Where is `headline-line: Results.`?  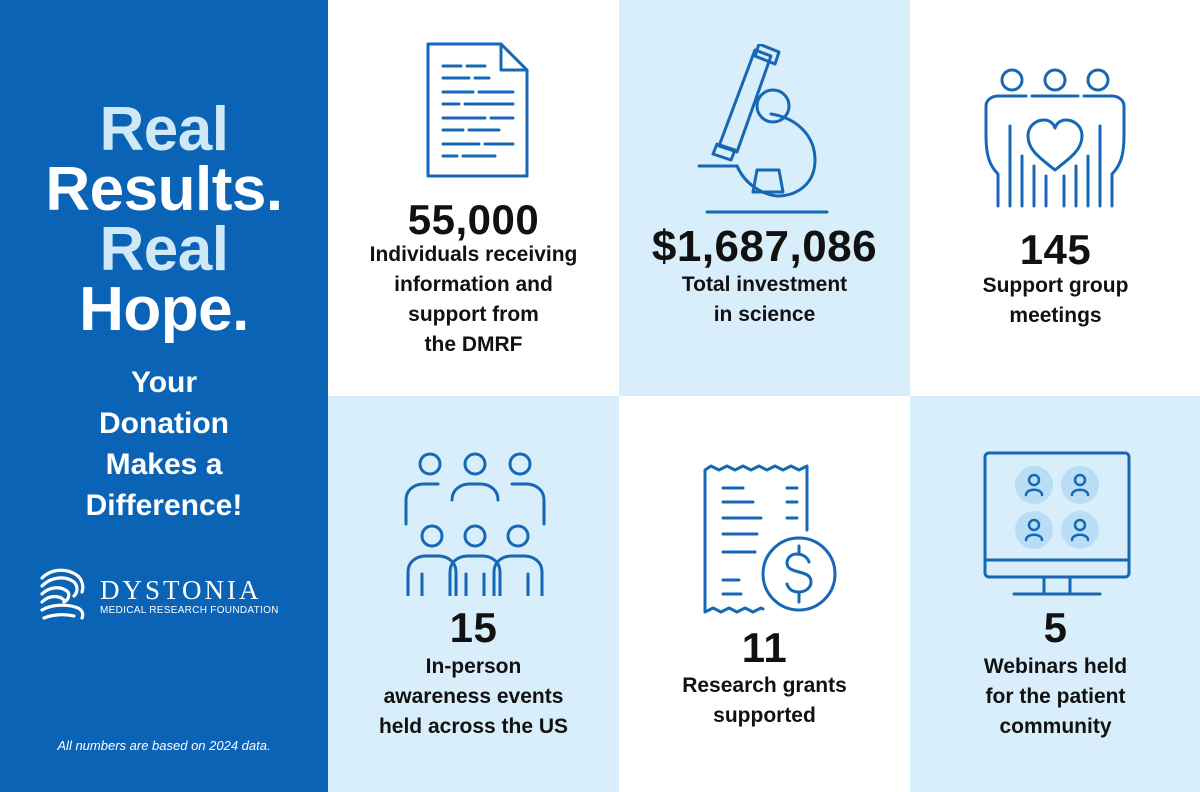 headline-line: Results. is located at coordinates (164, 189).